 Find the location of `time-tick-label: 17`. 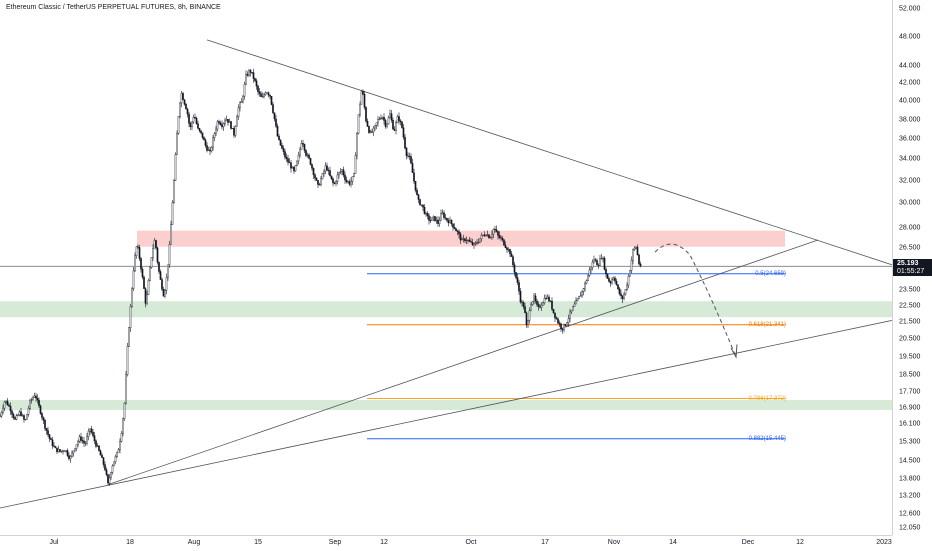

time-tick-label: 17 is located at coordinates (545, 542).